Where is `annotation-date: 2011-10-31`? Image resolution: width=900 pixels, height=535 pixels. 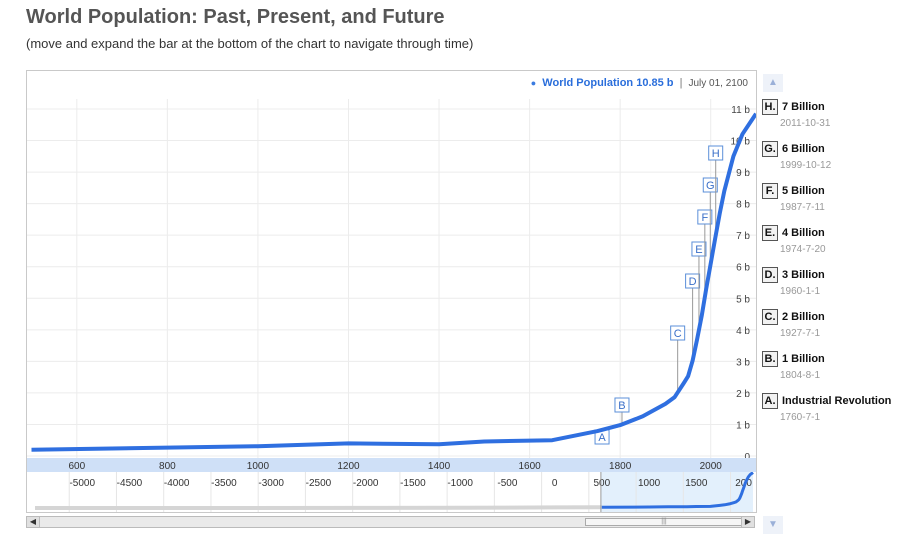 annotation-date: 2011-10-31 is located at coordinates (805, 123).